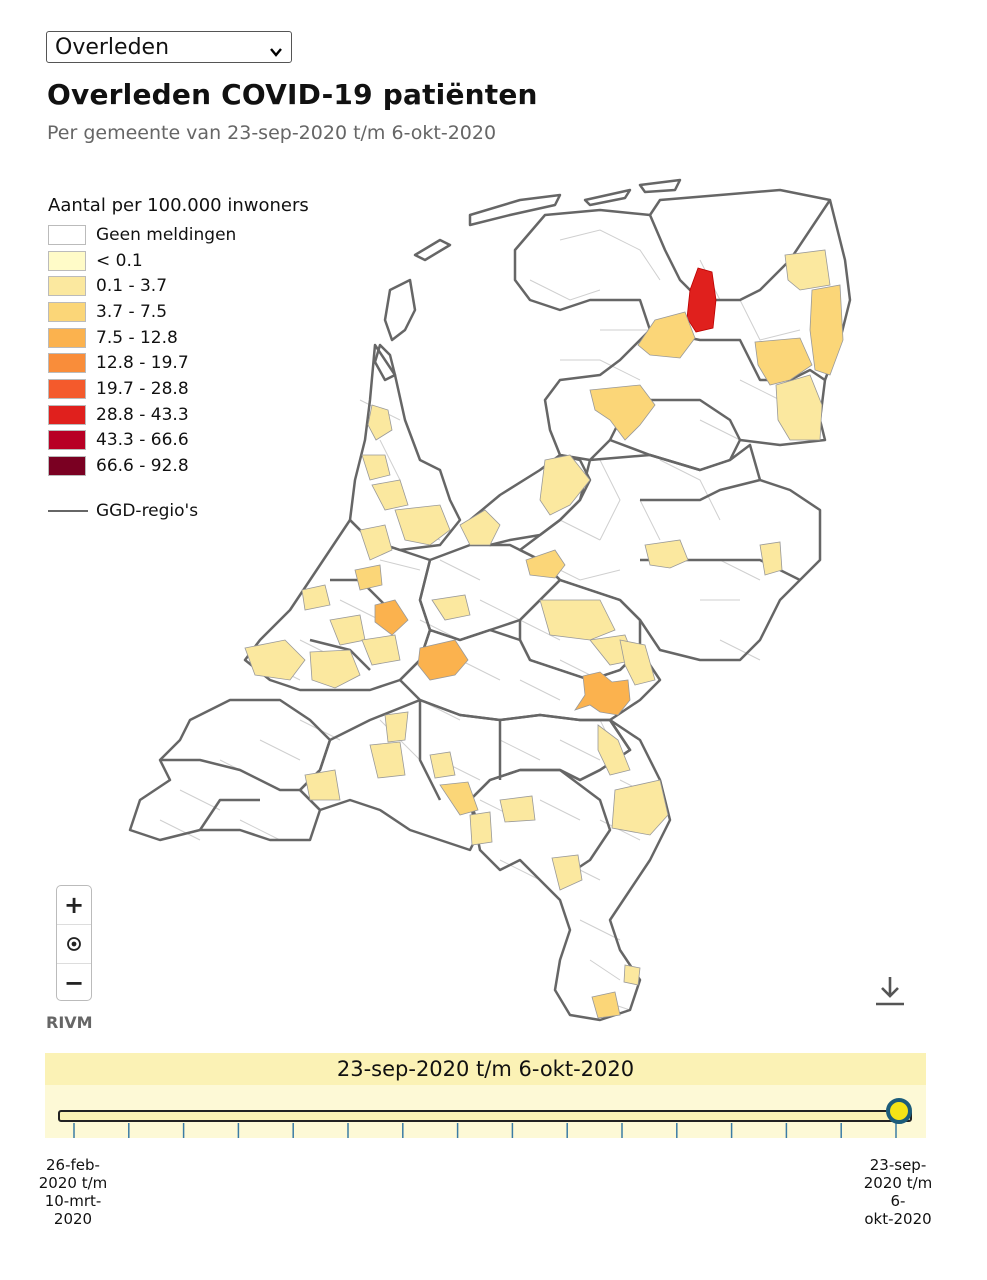  What do you see at coordinates (292, 94) in the screenshot?
I see `page-title: Overleden COVID-19 patiënten` at bounding box center [292, 94].